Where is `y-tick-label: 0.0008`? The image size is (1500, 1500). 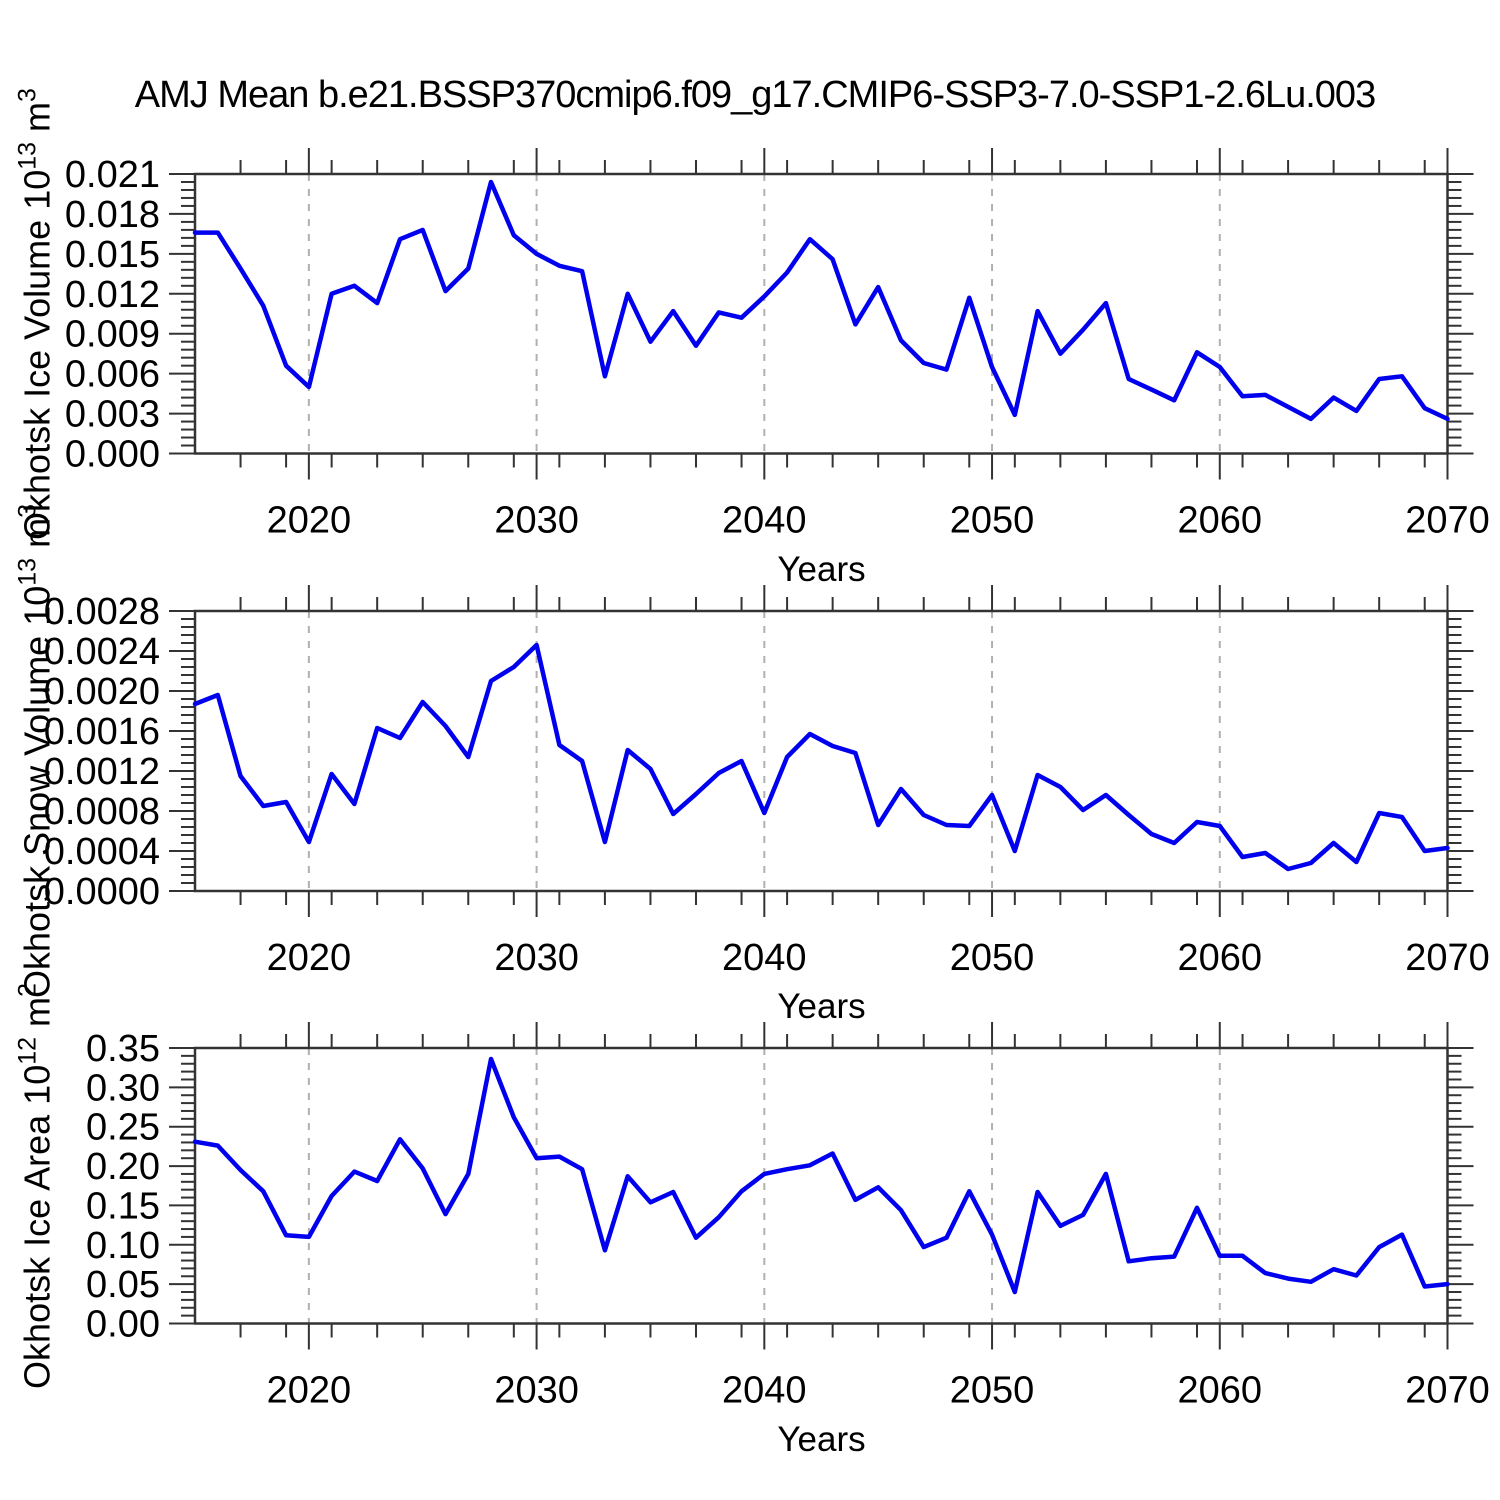
y-tick-label: 0.0008 is located at coordinates (102, 812).